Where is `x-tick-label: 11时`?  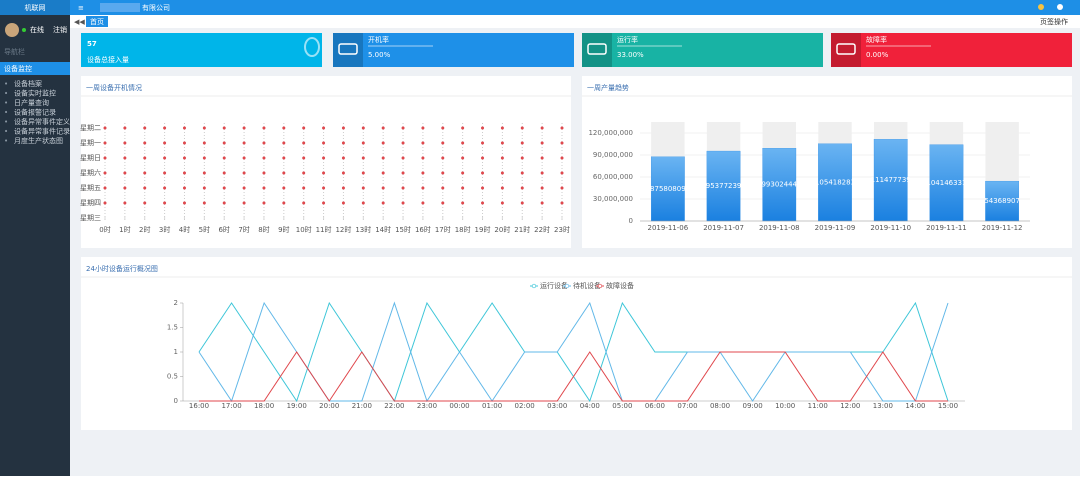
x-tick-label: 11时 is located at coordinates (324, 229).